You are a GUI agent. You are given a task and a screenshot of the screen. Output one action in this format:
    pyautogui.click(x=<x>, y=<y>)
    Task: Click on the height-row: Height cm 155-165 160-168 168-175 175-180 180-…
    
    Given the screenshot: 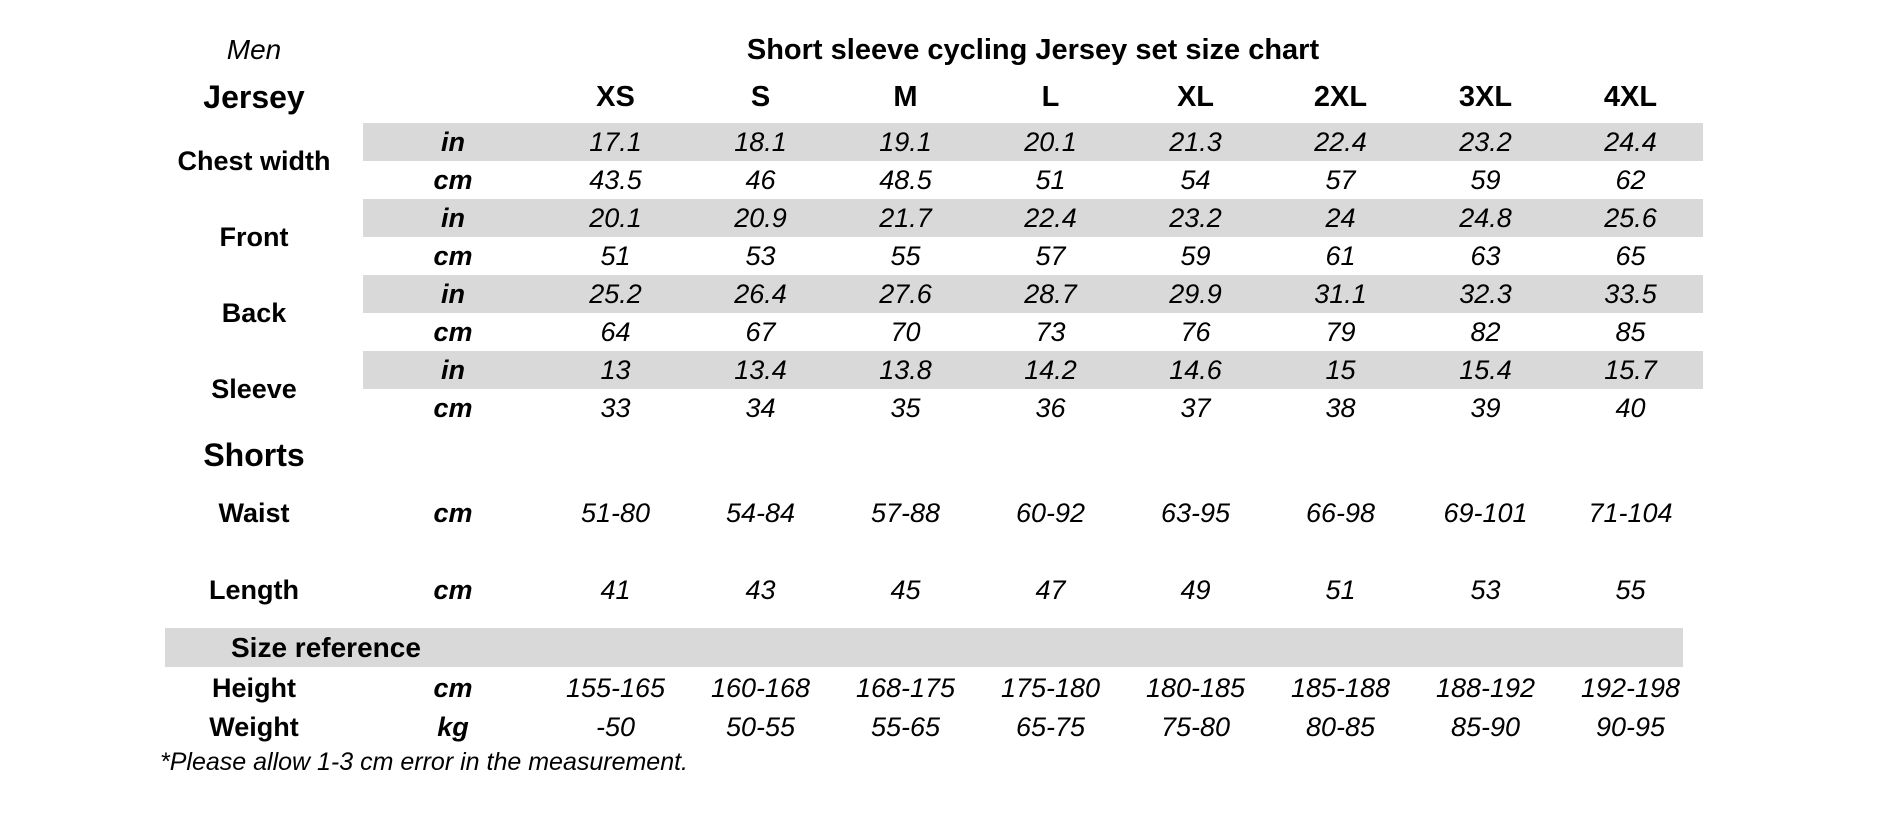 What is the action you would take?
    pyautogui.click(x=924, y=688)
    